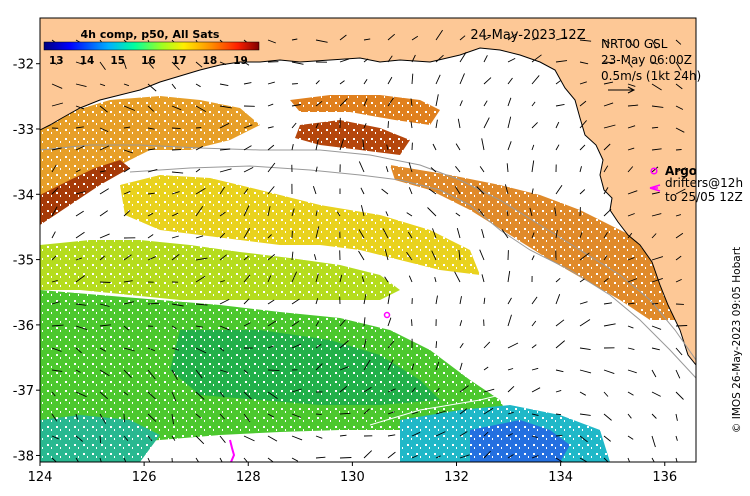 This screenshot has width=750, height=496. I want to click on argo-float-marker, so click(387, 315).